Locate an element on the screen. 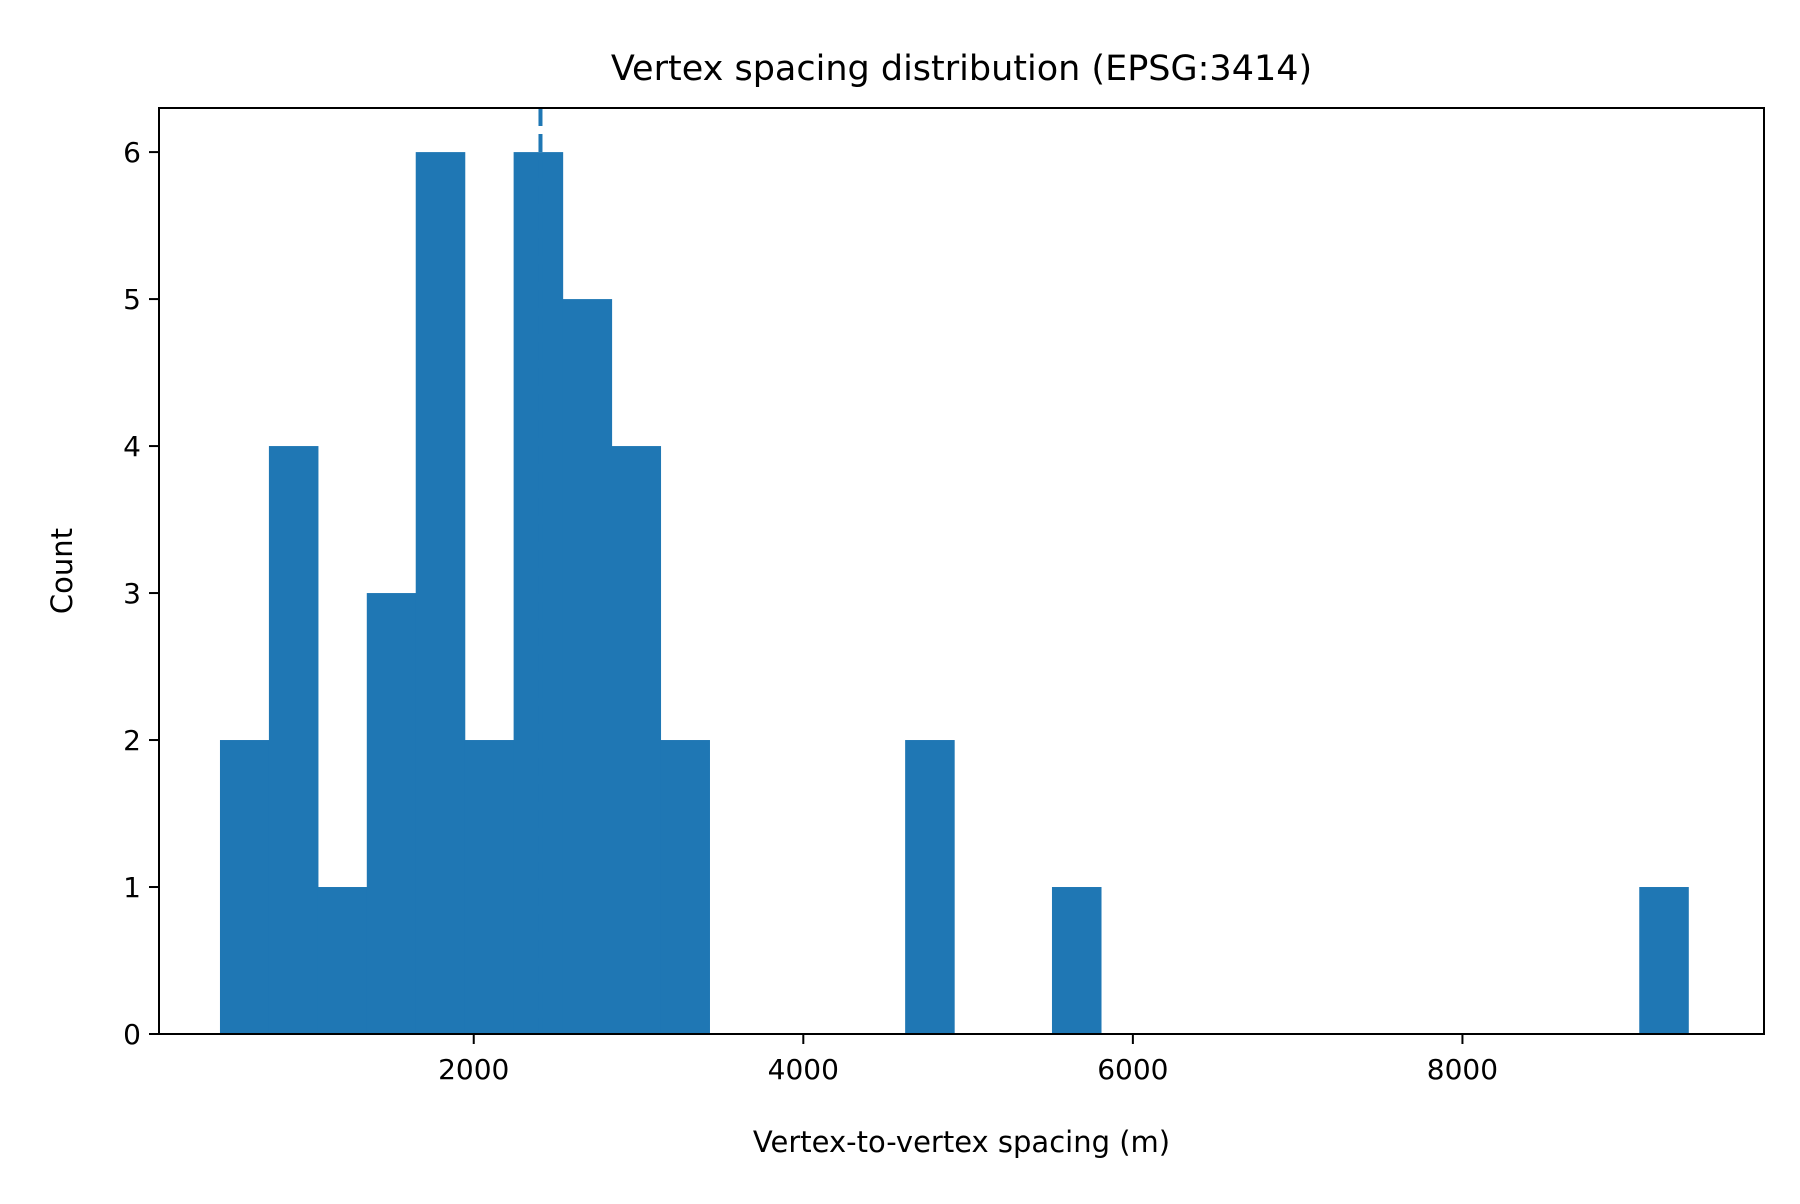 This screenshot has width=1800, height=1204. x-tick-label: 4000 is located at coordinates (803, 1069).